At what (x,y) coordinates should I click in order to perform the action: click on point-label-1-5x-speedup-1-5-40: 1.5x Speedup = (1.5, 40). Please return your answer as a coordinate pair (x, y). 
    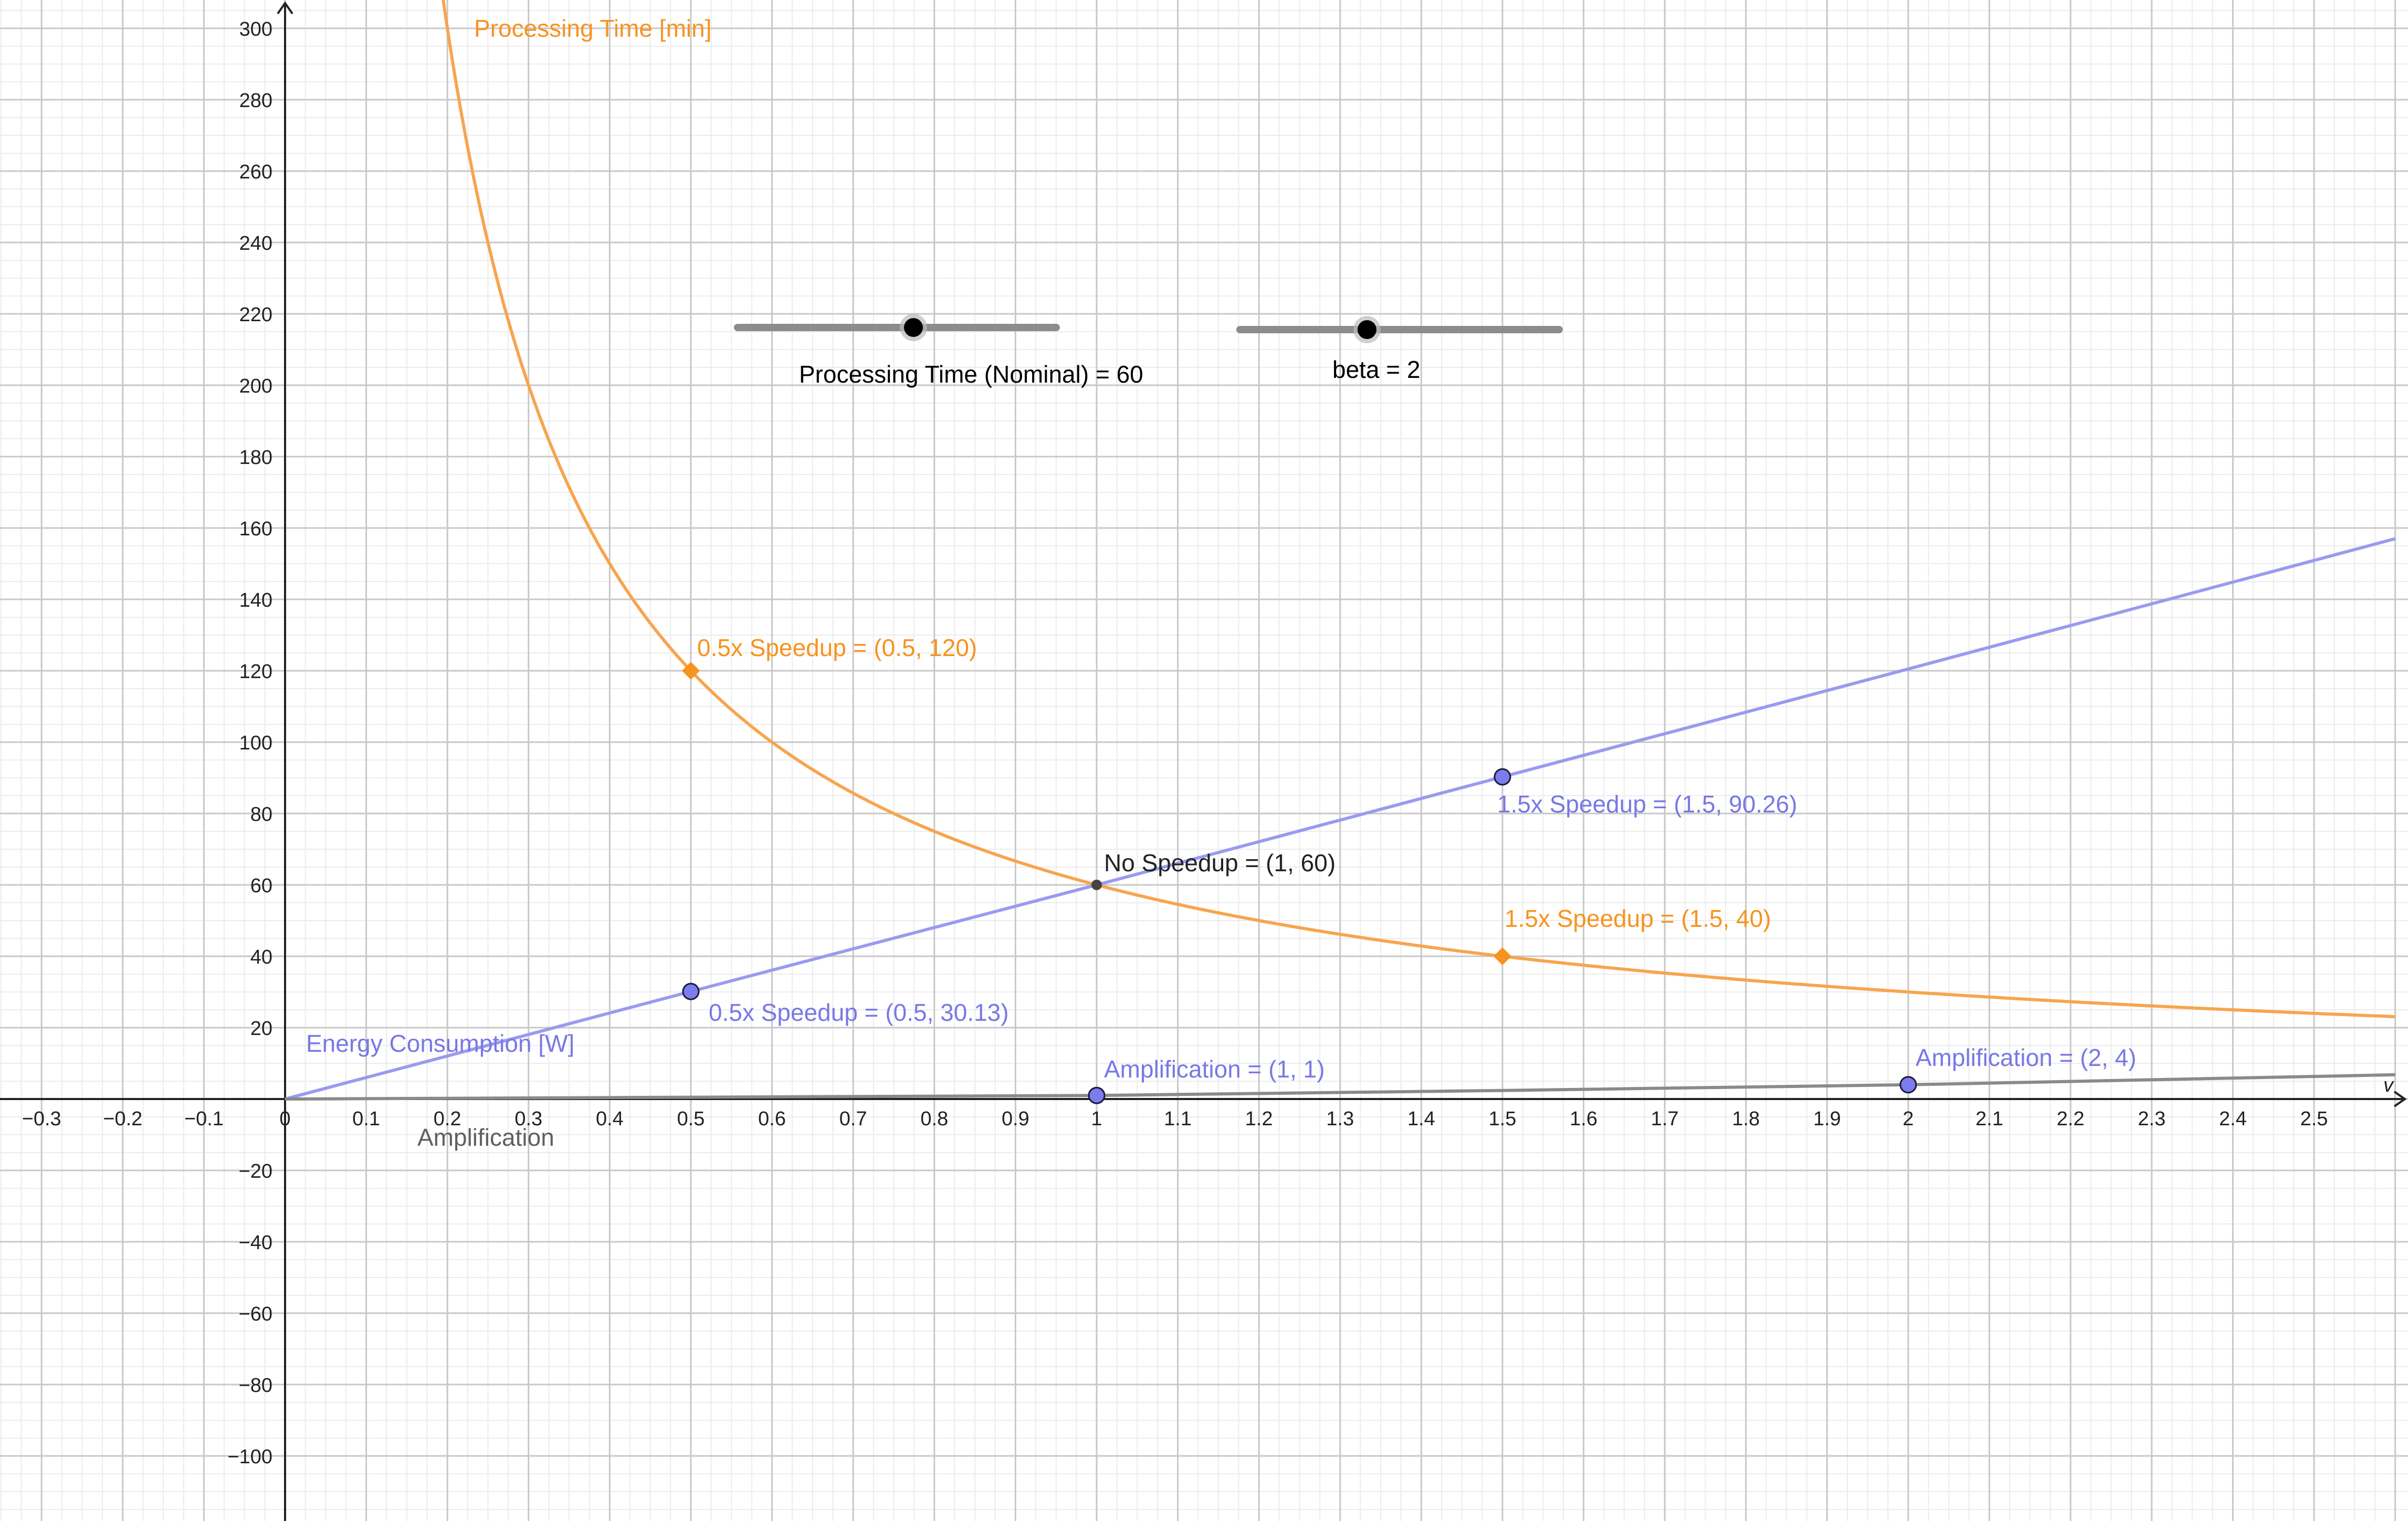
    Looking at the image, I should click on (1638, 919).